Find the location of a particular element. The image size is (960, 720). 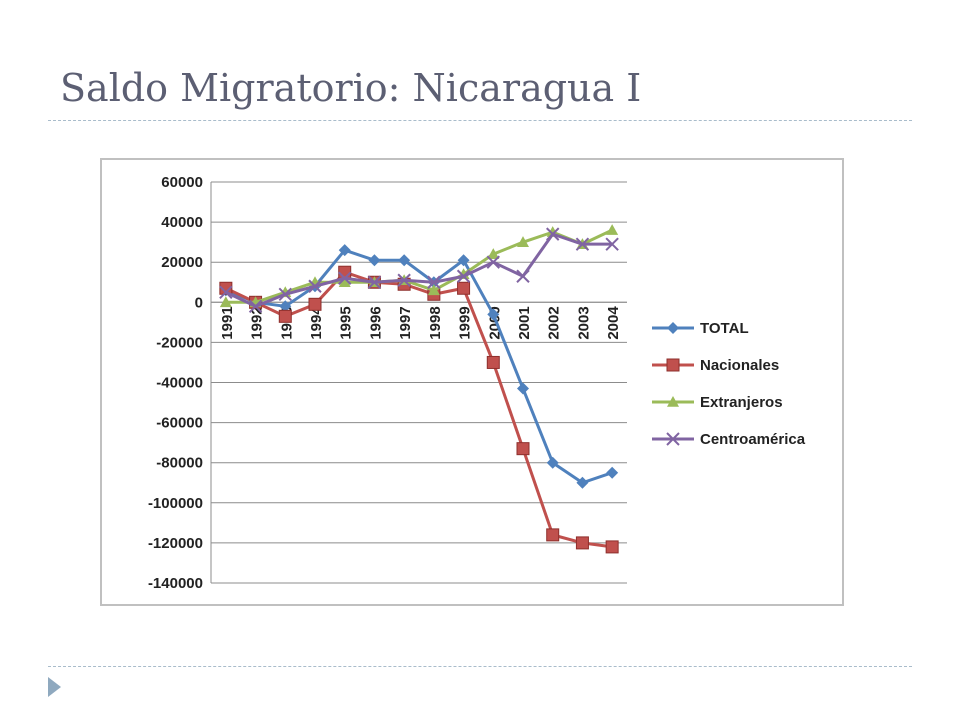

x-tick-label: 1991 is located at coordinates (227, 322).